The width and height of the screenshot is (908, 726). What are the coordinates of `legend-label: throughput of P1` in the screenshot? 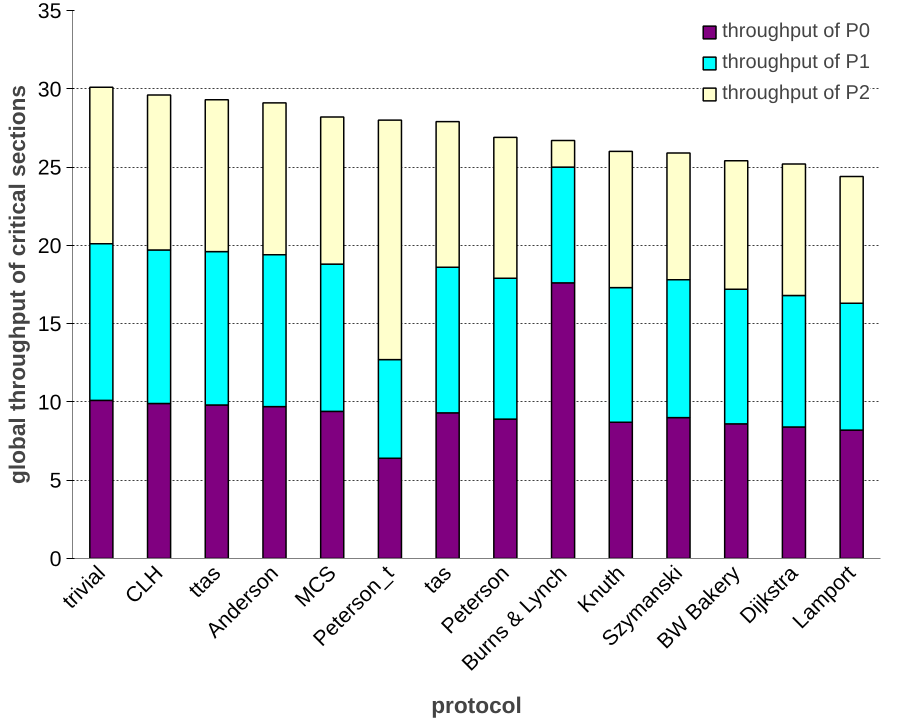 It's located at (796, 62).